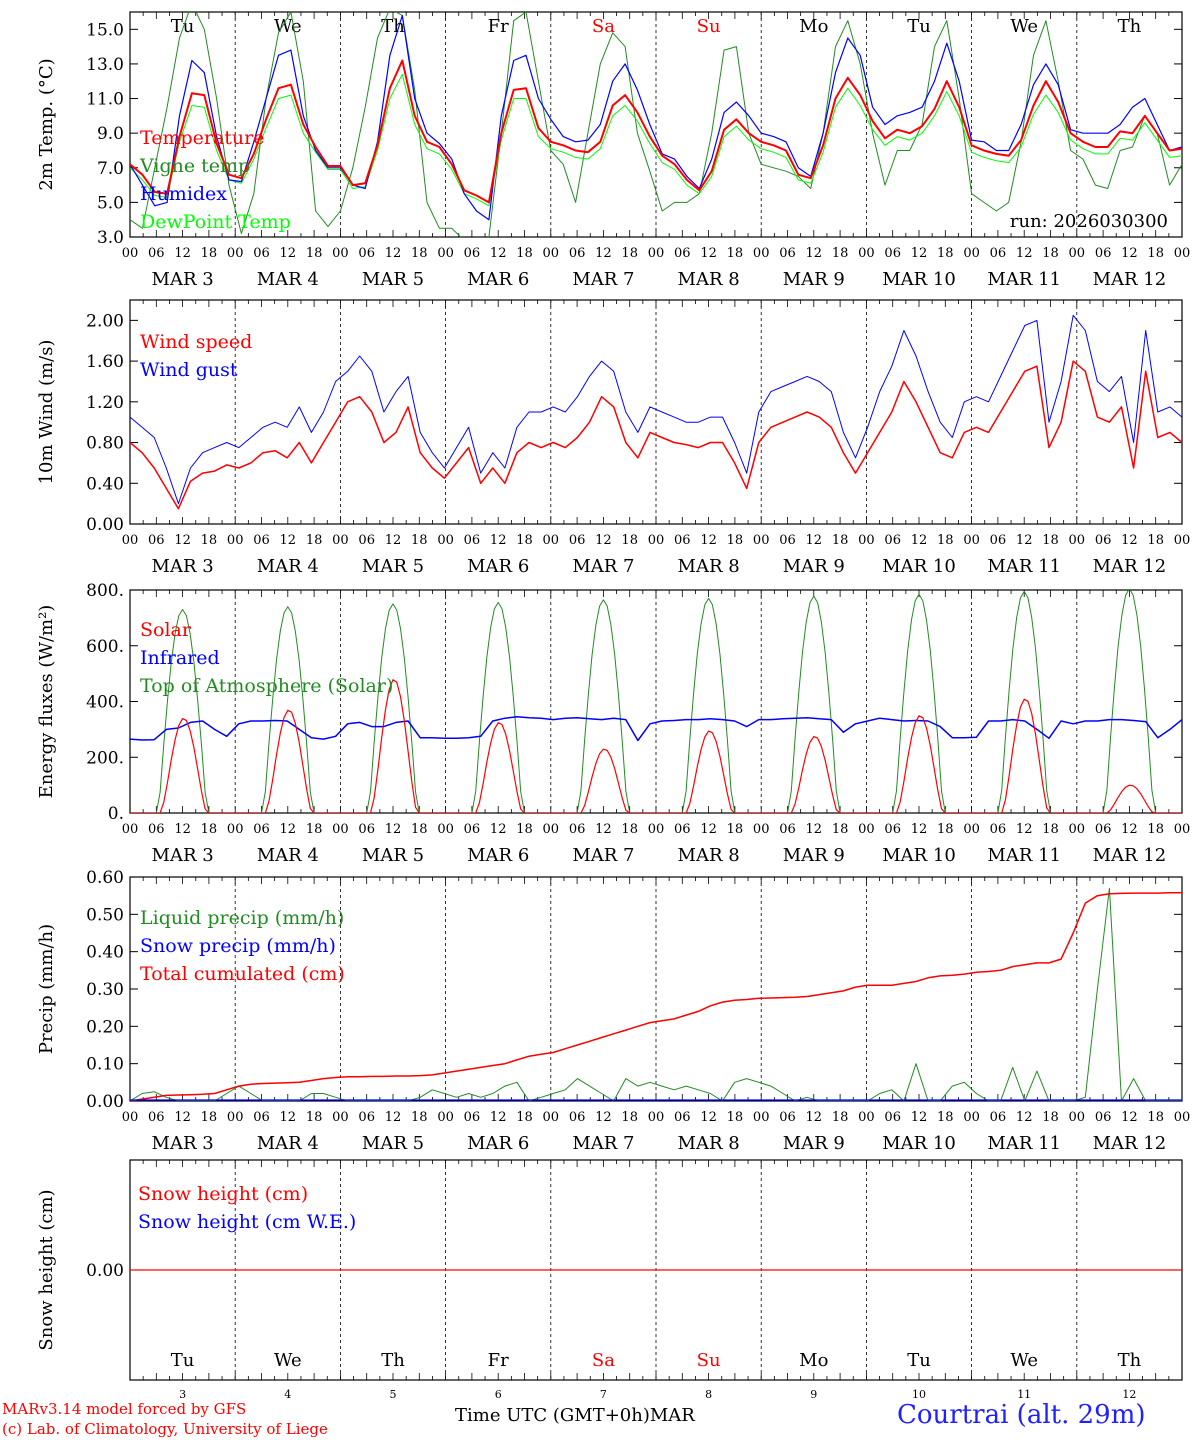  I want to click on series-line-wind-speed, so click(656, 435).